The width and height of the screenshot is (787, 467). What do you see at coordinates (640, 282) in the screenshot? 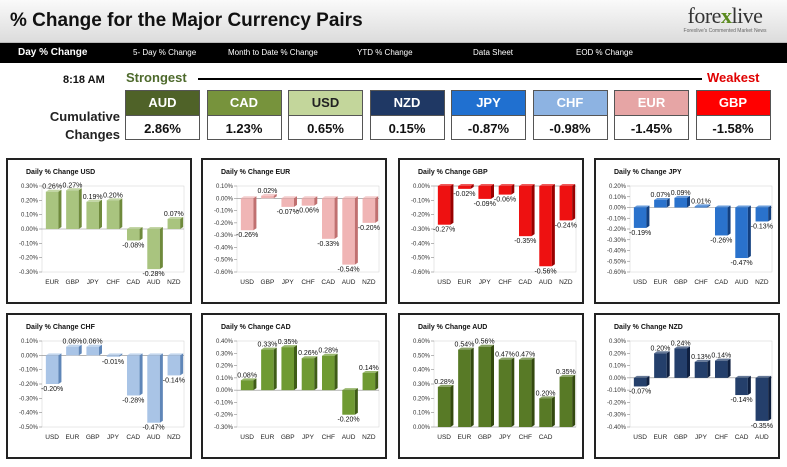
I see `x-tick-label: USD` at bounding box center [640, 282].